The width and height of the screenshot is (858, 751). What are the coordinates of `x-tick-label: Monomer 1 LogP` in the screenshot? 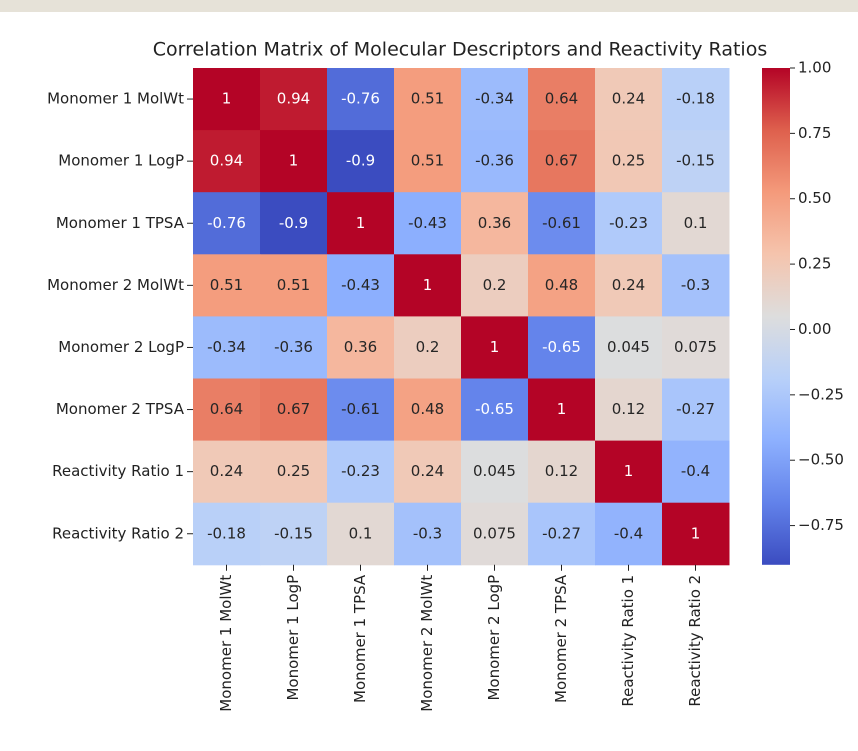 It's located at (293, 638).